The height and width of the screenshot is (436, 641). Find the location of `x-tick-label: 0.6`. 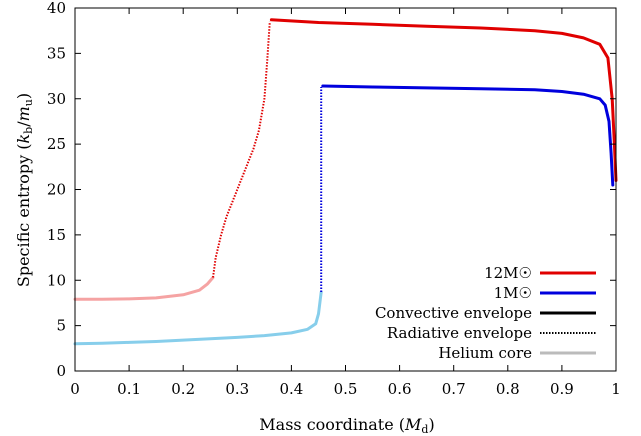

x-tick-label: 0.6 is located at coordinates (400, 389).